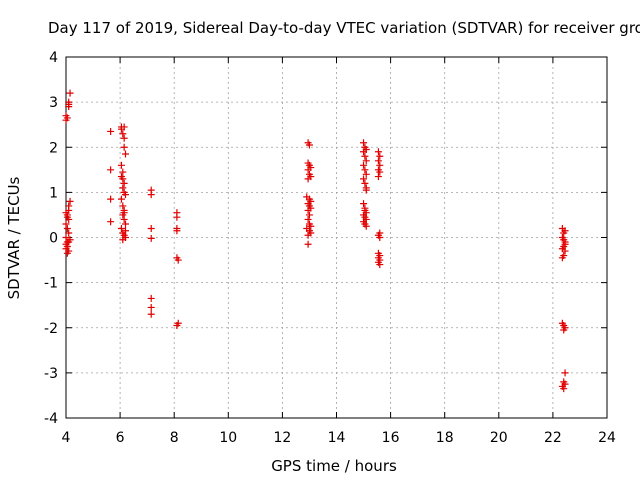 The height and width of the screenshot is (480, 640). Describe the element at coordinates (282, 438) in the screenshot. I see `x-tick-label: 12` at that location.